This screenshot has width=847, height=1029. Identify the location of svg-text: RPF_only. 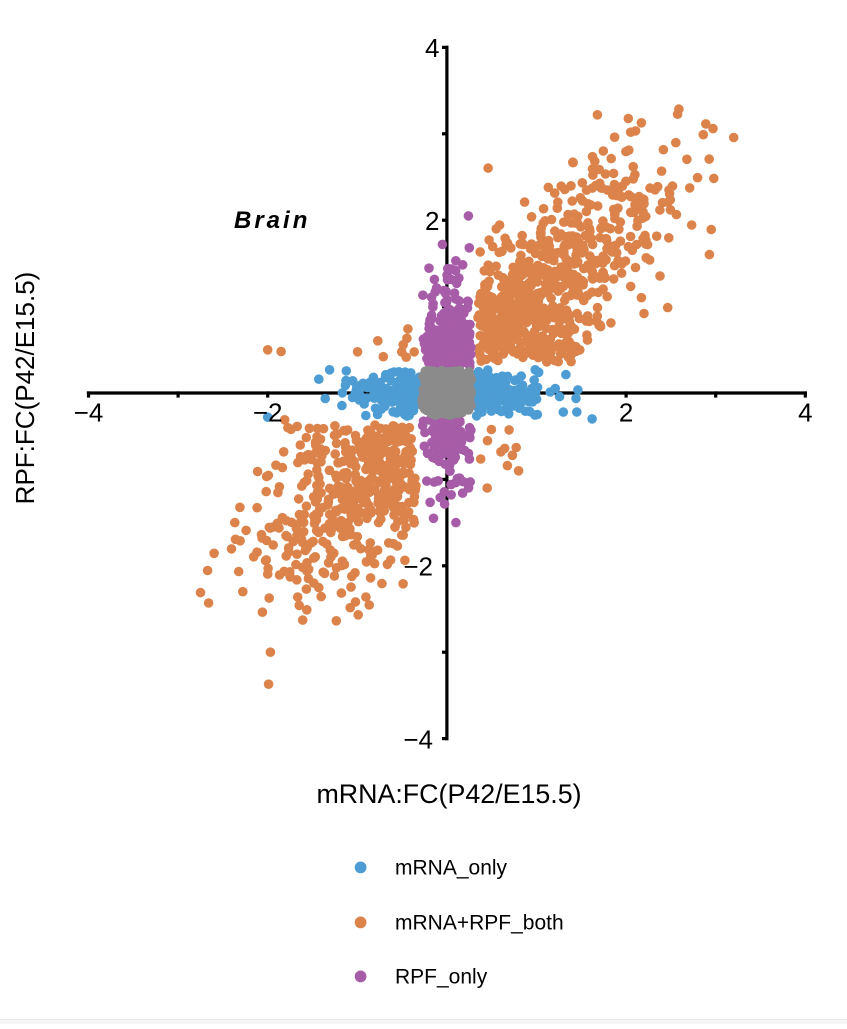
(441, 977).